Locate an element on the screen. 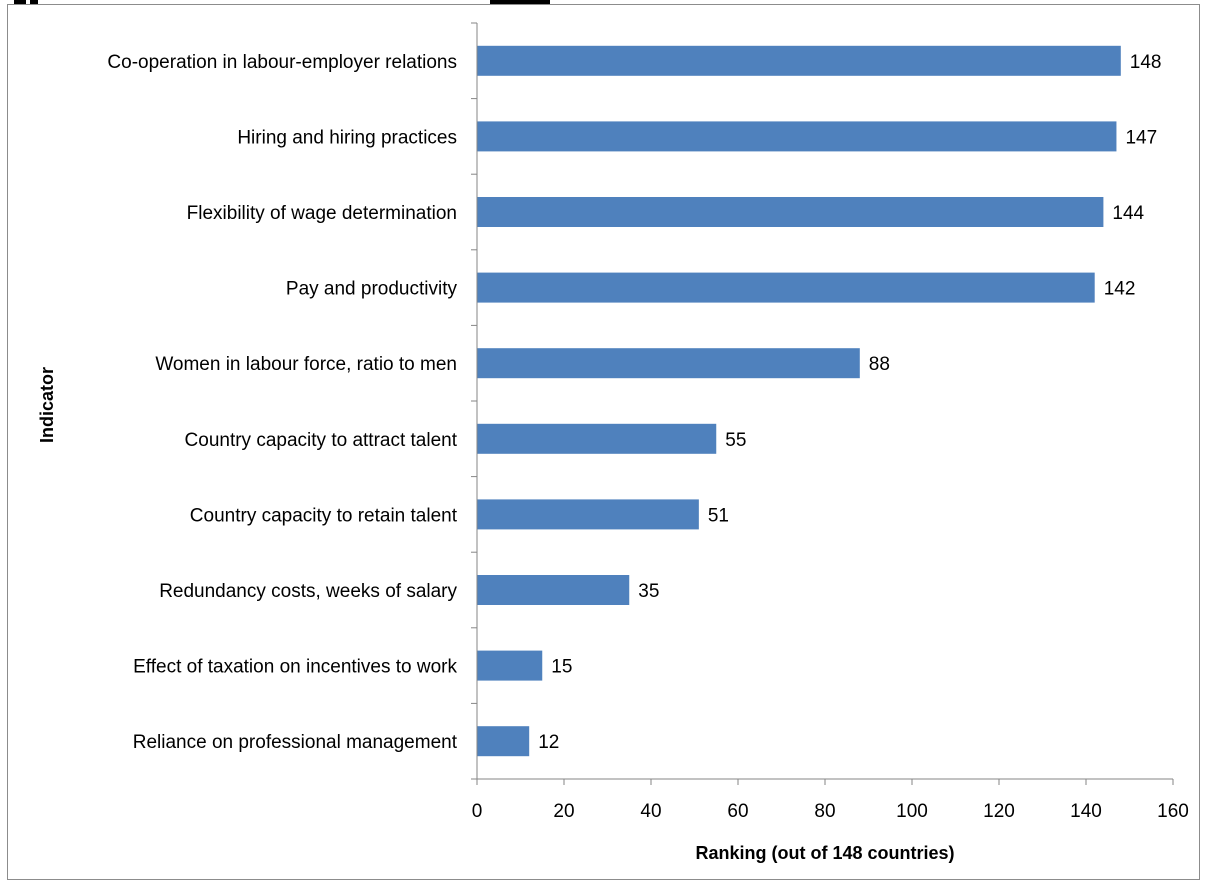 This screenshot has height=884, width=1205. x-tick-label: 120 is located at coordinates (999, 811).